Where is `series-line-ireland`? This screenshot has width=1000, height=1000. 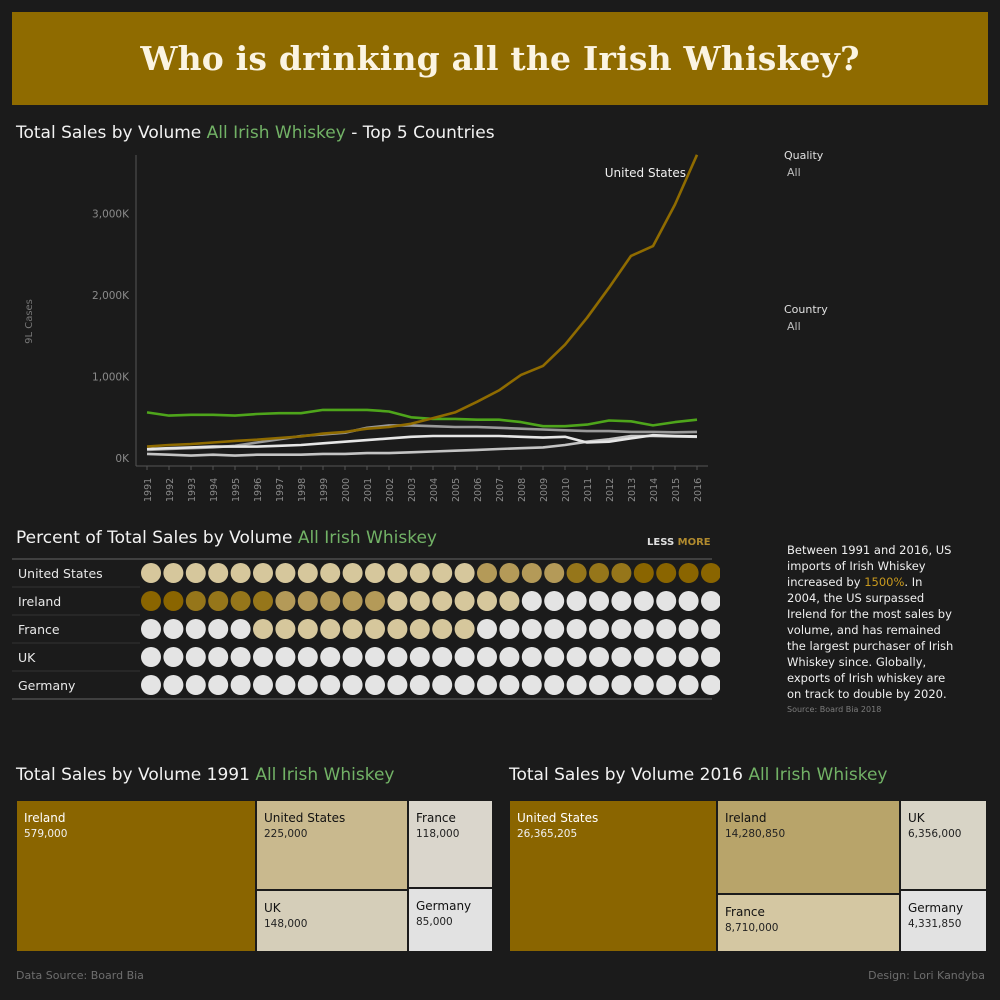 series-line-ireland is located at coordinates (422, 418).